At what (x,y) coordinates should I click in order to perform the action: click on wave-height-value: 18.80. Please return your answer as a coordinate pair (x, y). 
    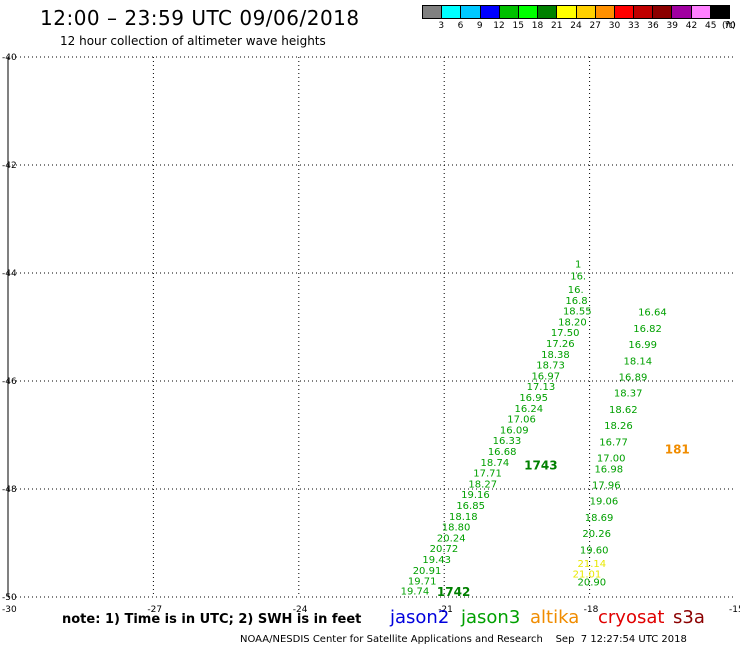
    Looking at the image, I should click on (456, 528).